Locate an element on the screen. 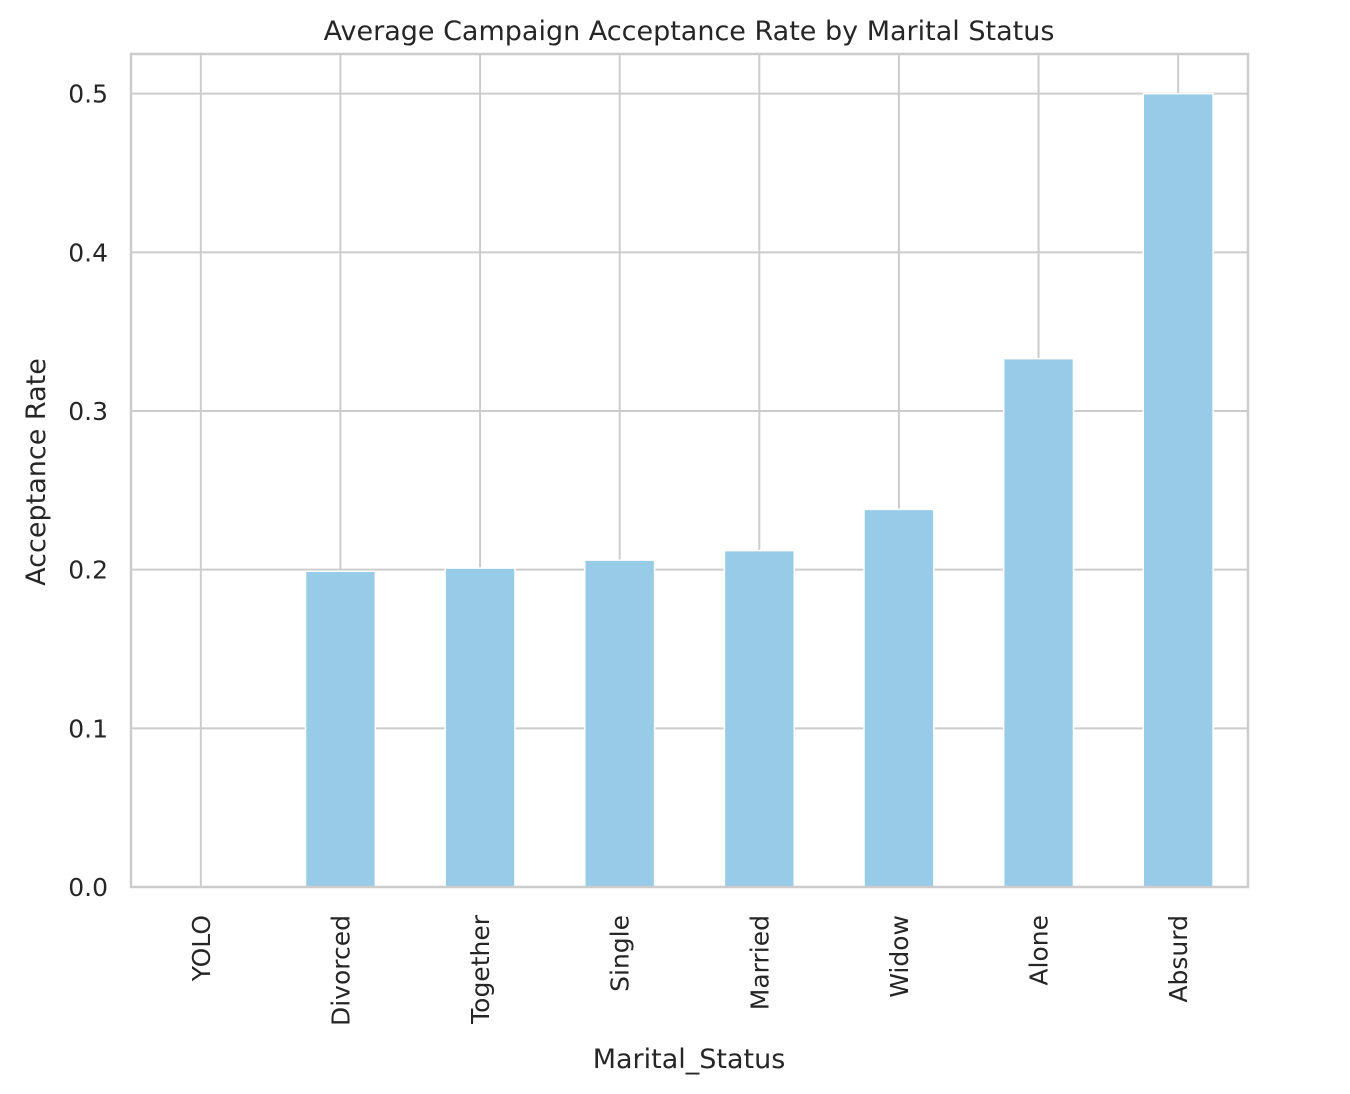 This screenshot has height=1094, width=1350. x-tick-label: Widow is located at coordinates (899, 956).